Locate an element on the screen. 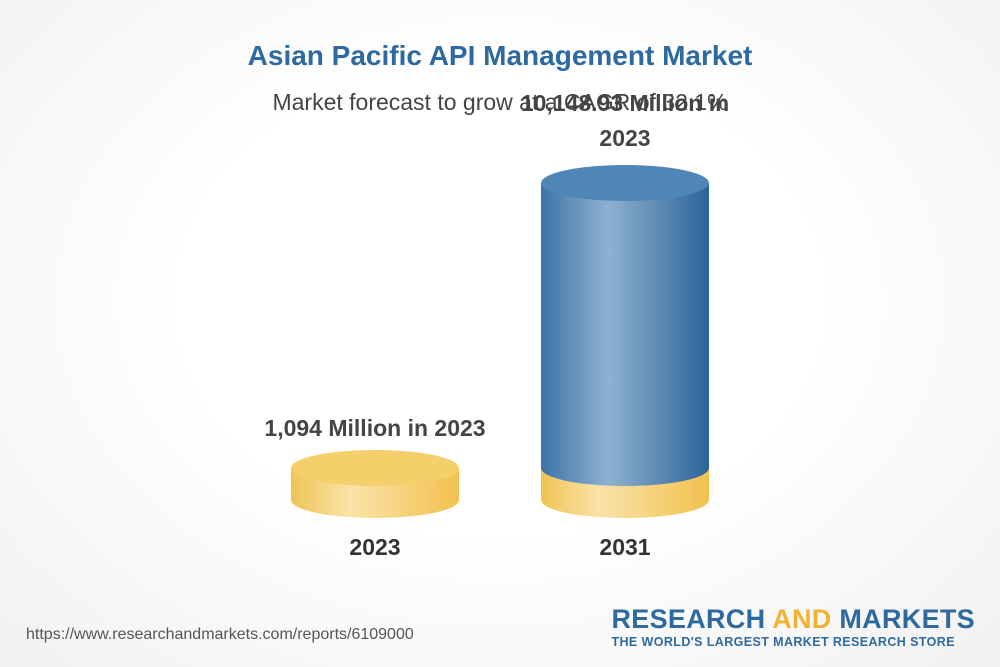  bar-2031-body is located at coordinates (625, 334).